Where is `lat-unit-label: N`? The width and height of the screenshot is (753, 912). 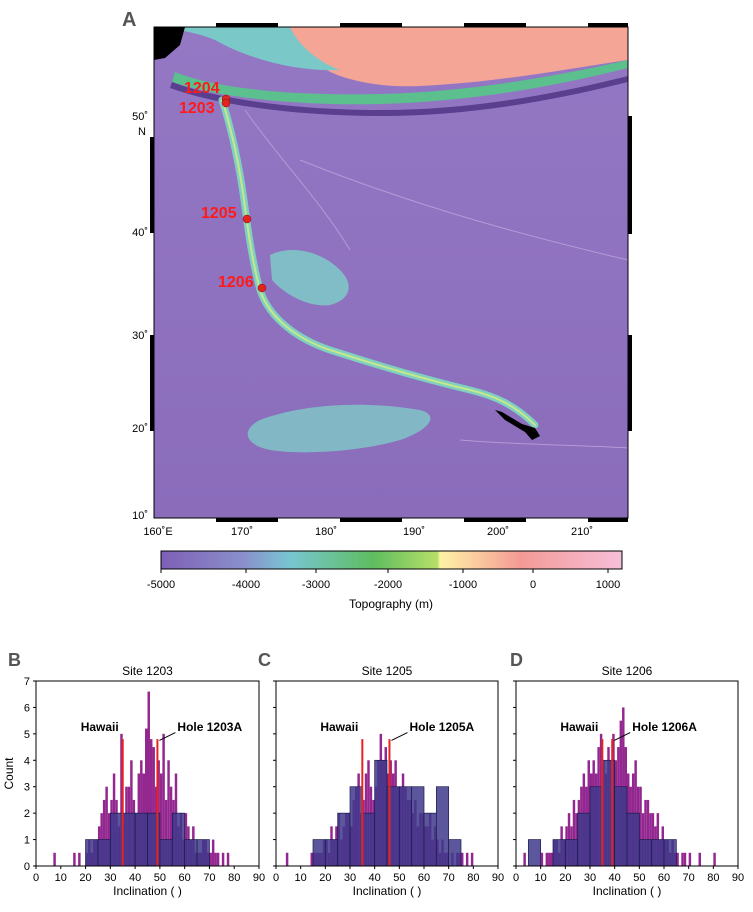
lat-unit-label: N is located at coordinates (142, 132).